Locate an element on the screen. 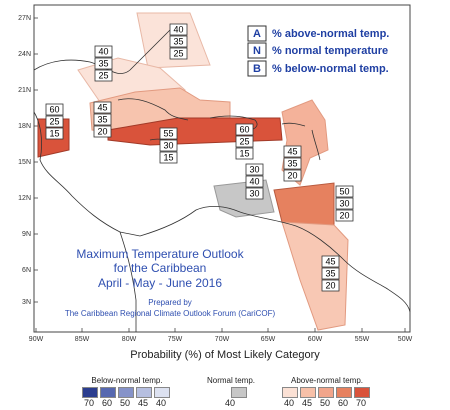  lon-label-80W: 80W is located at coordinates (129, 339).